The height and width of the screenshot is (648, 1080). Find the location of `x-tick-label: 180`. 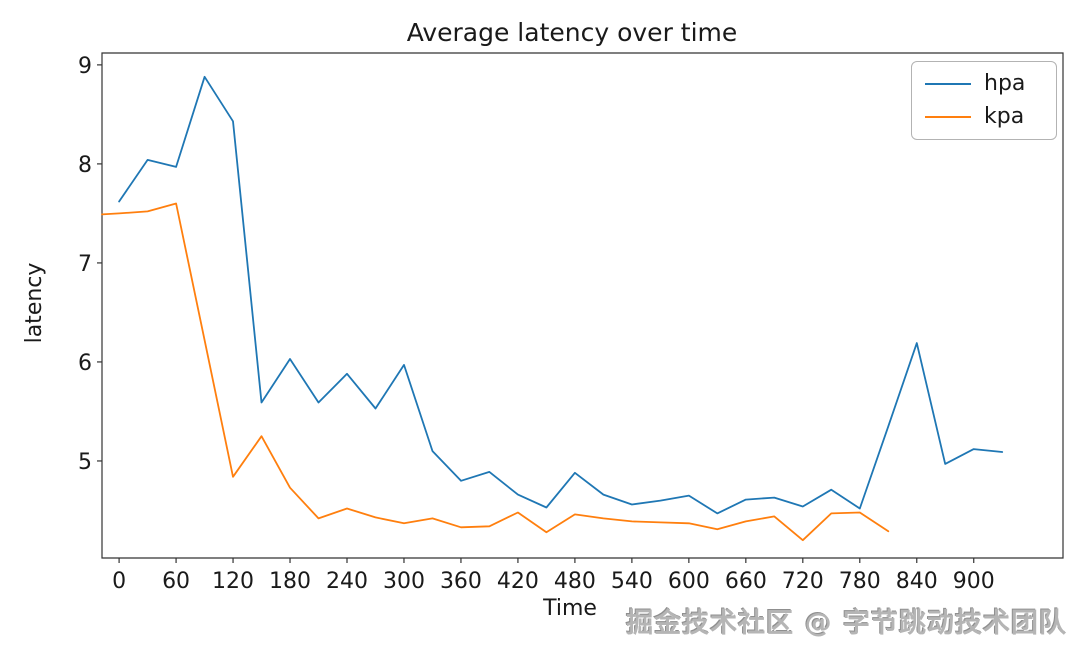

x-tick-label: 180 is located at coordinates (290, 581).